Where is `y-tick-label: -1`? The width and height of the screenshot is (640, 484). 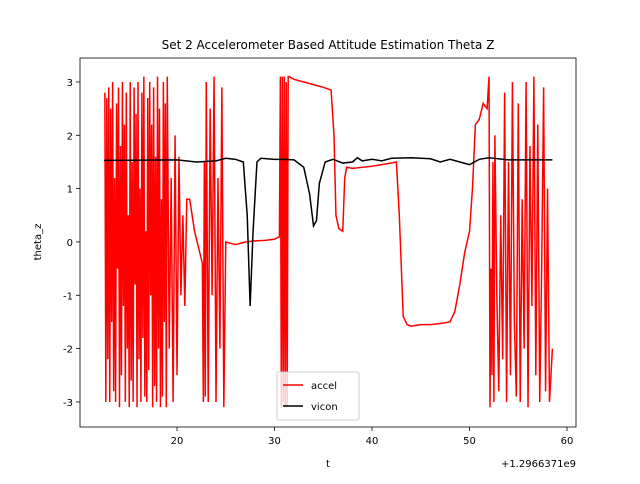
y-tick-label: -1 is located at coordinates (68, 296).